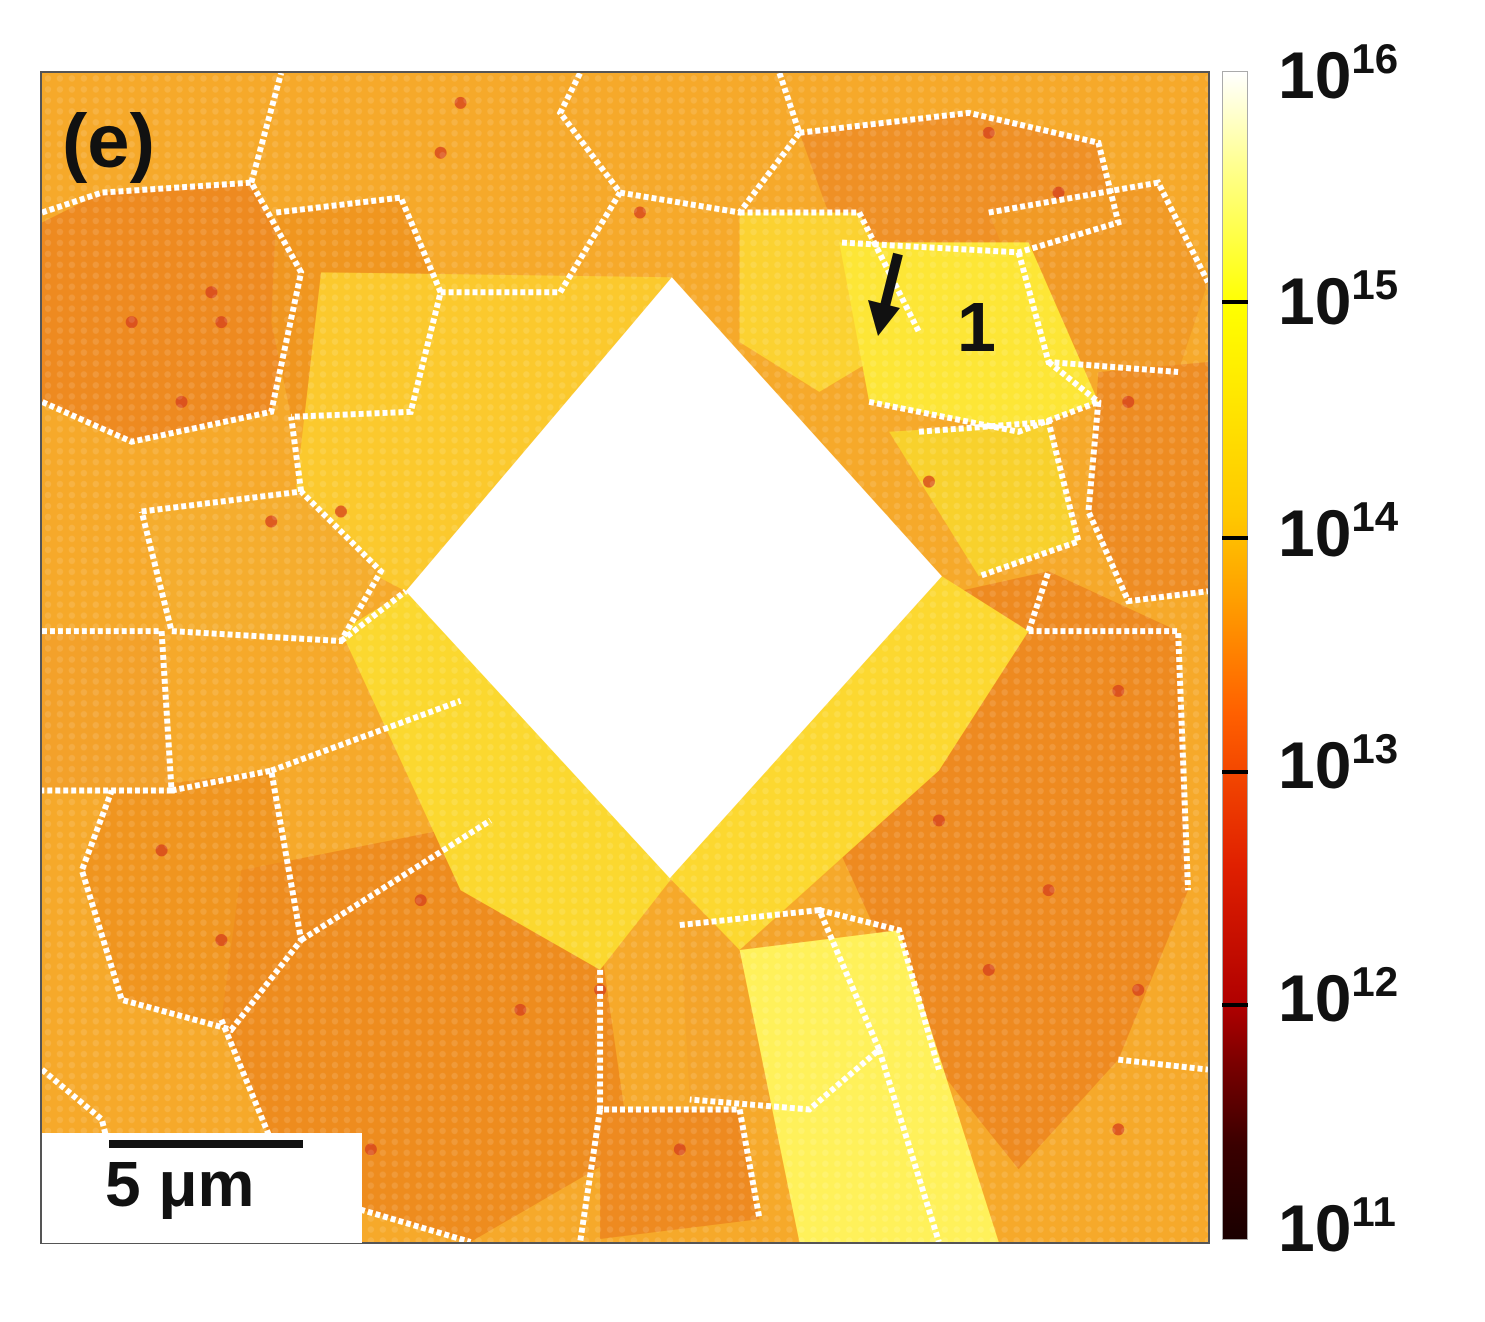  Describe the element at coordinates (1338, 996) in the screenshot. I see `colorbar-tick-label: 1012` at that location.